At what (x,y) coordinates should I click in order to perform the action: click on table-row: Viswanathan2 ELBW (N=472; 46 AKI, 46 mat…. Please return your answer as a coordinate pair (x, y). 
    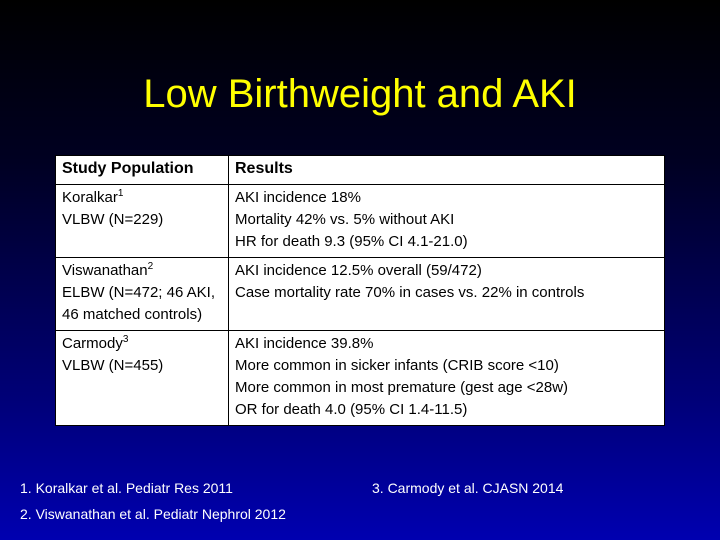
    Looking at the image, I should click on (360, 294).